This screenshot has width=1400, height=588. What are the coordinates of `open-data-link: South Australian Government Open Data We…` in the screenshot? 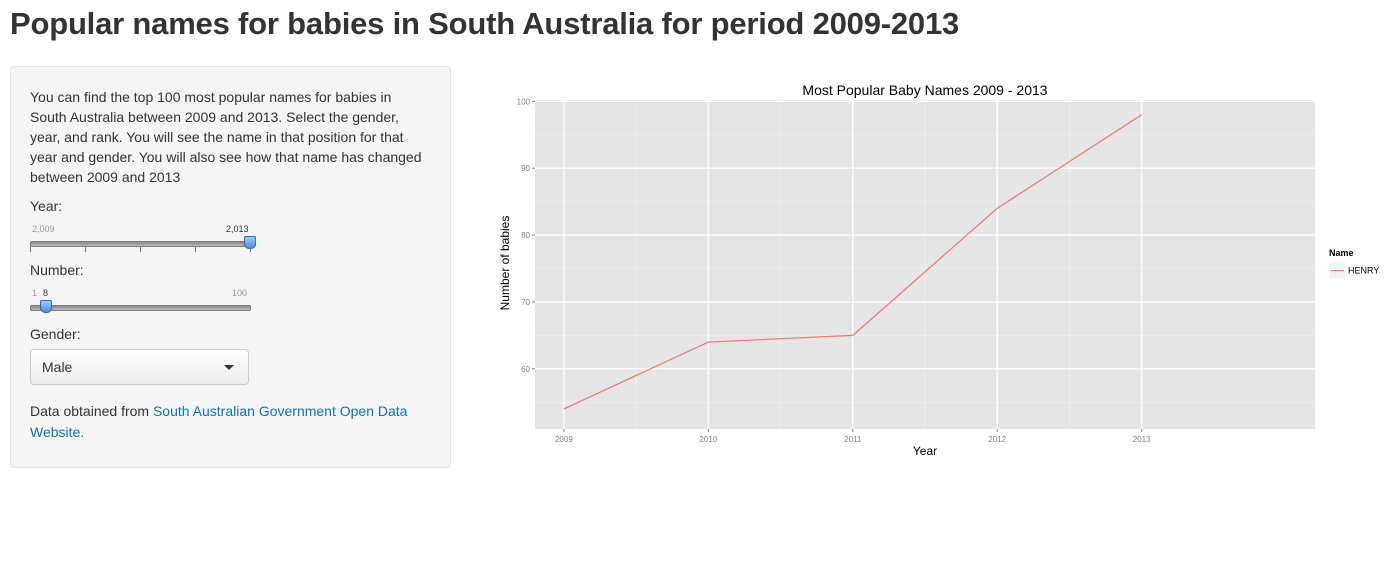 It's located at (219, 421).